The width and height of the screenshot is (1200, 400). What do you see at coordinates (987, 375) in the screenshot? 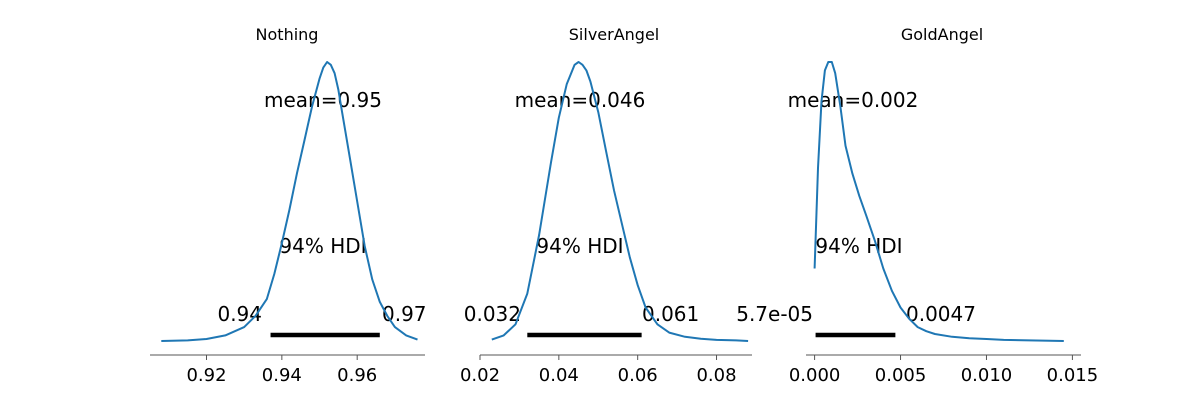
I see `x-tick-label: 0.010` at bounding box center [987, 375].